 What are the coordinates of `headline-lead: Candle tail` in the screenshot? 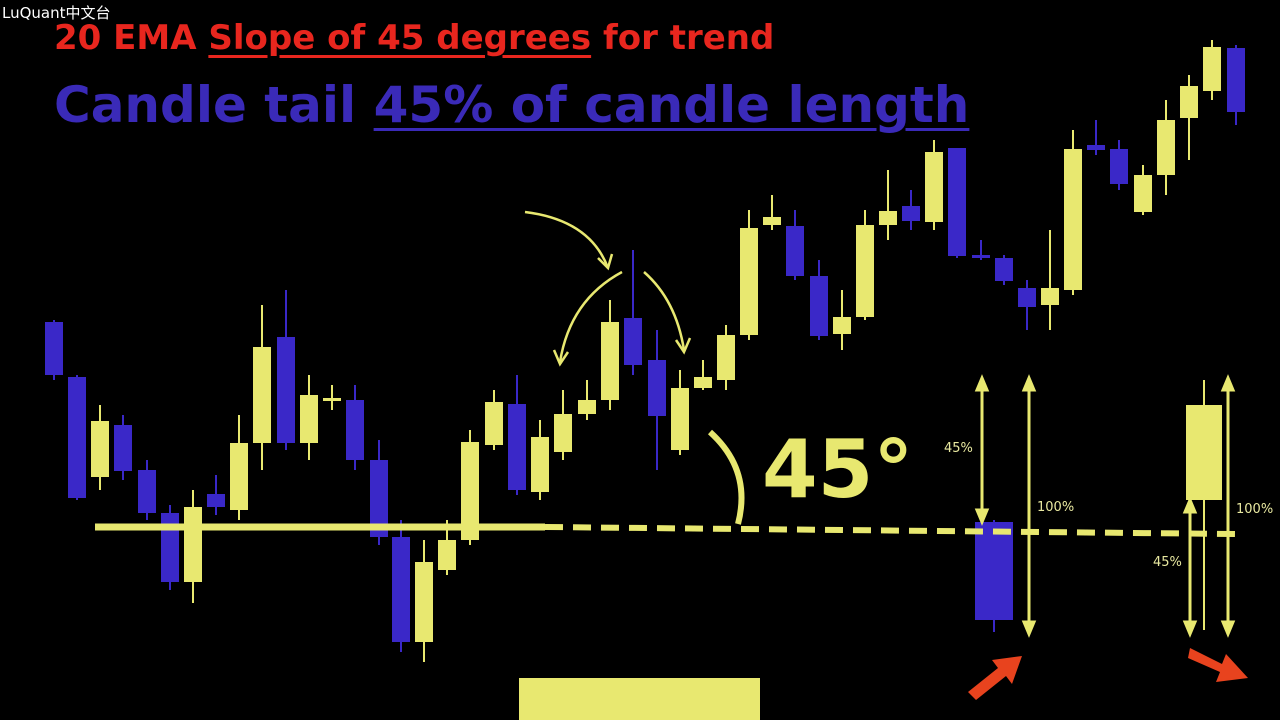 It's located at (205, 105).